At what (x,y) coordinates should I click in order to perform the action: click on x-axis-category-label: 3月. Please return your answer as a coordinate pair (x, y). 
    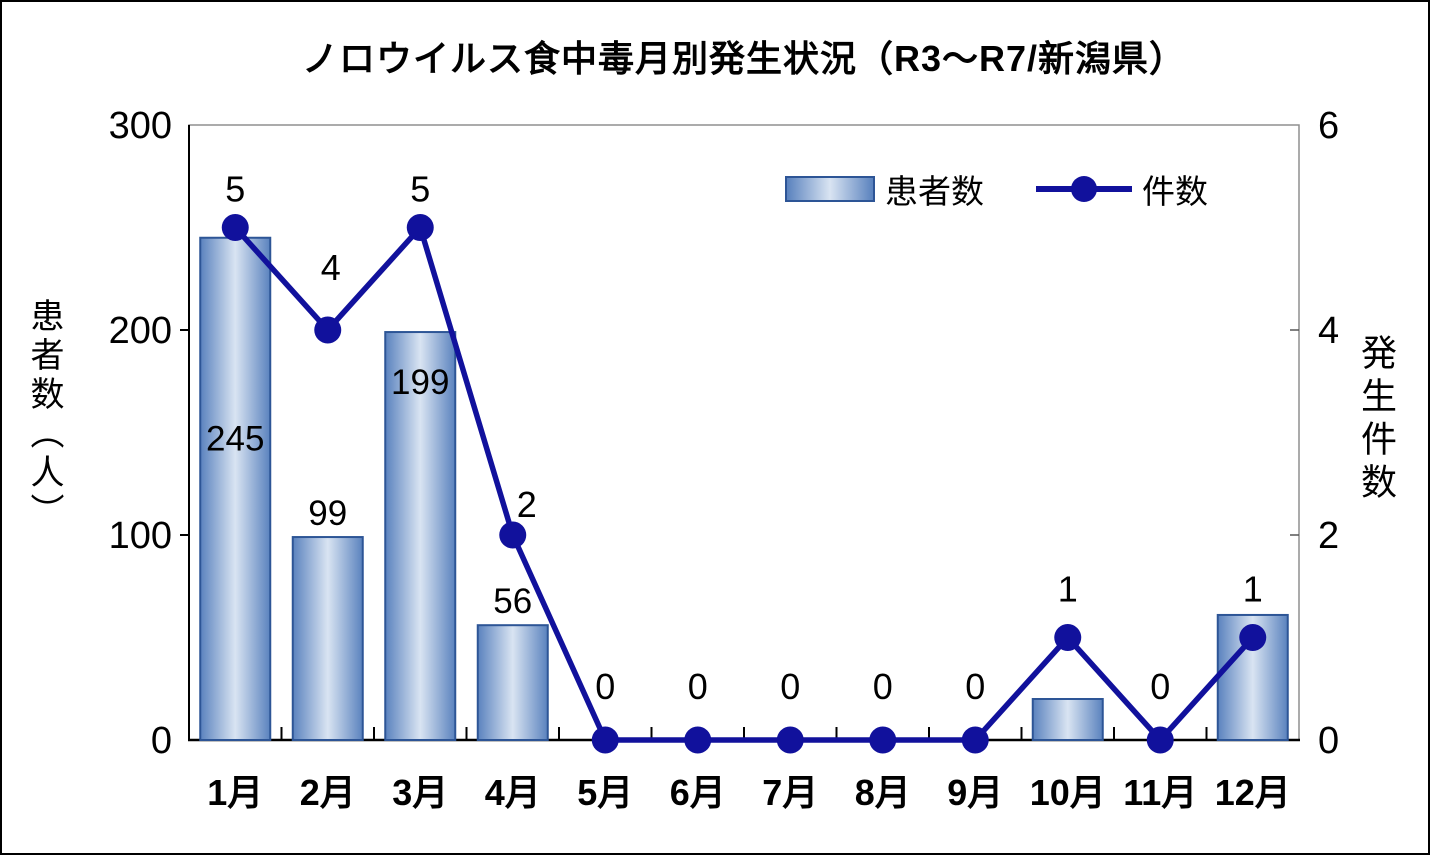
    Looking at the image, I should click on (420, 792).